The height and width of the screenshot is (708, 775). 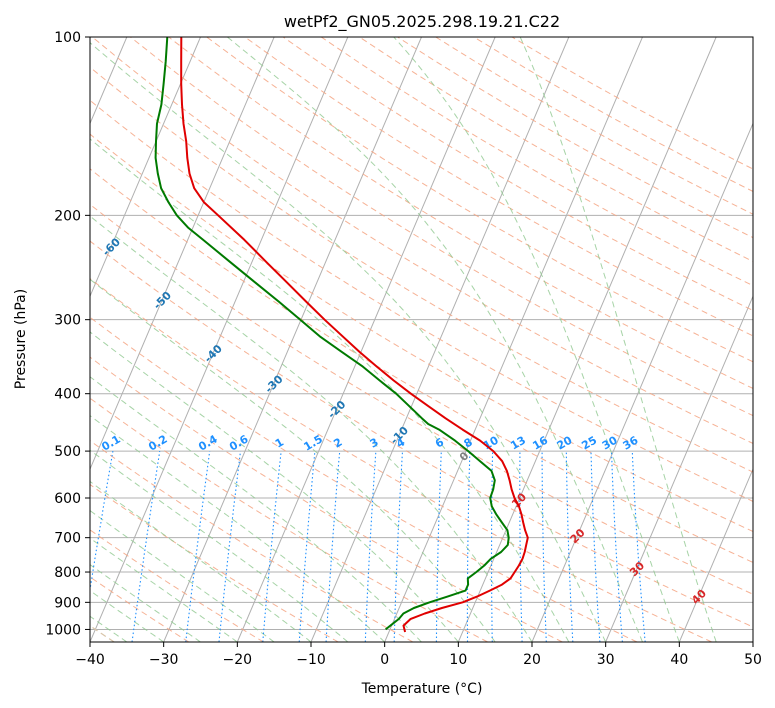 What do you see at coordinates (578, 536) in the screenshot?
I see `isotherm-label: 20` at bounding box center [578, 536].